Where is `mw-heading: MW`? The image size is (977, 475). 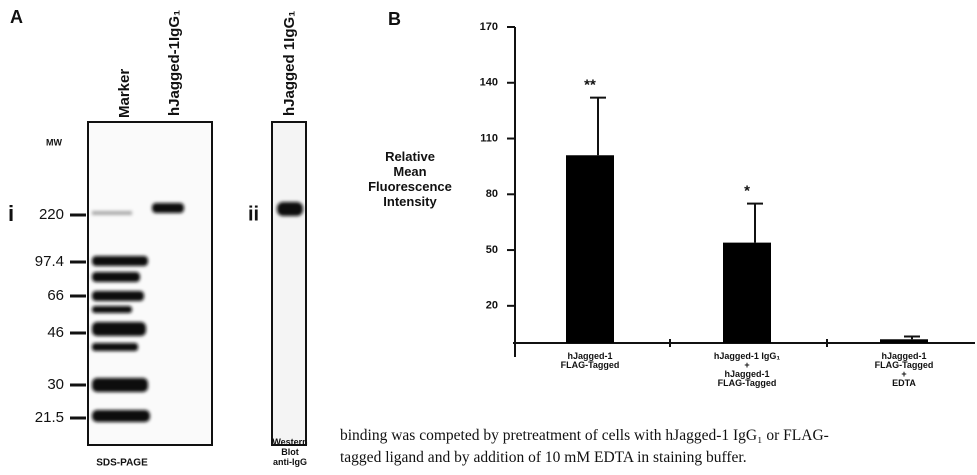
mw-heading: MW is located at coordinates (54, 142).